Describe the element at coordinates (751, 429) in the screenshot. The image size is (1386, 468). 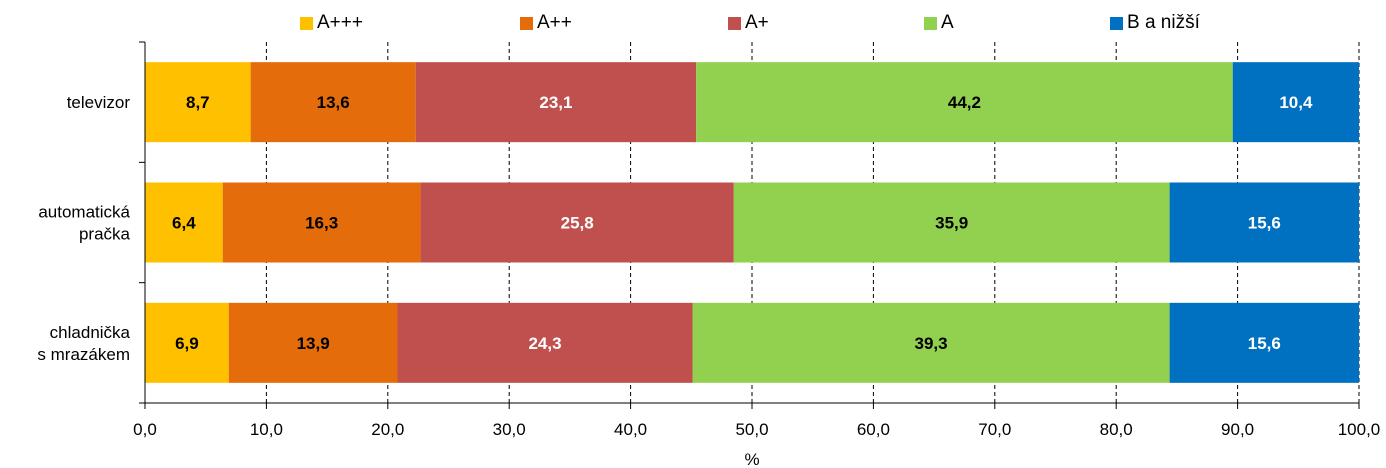
I see `x-tick-label: 50,0` at that location.